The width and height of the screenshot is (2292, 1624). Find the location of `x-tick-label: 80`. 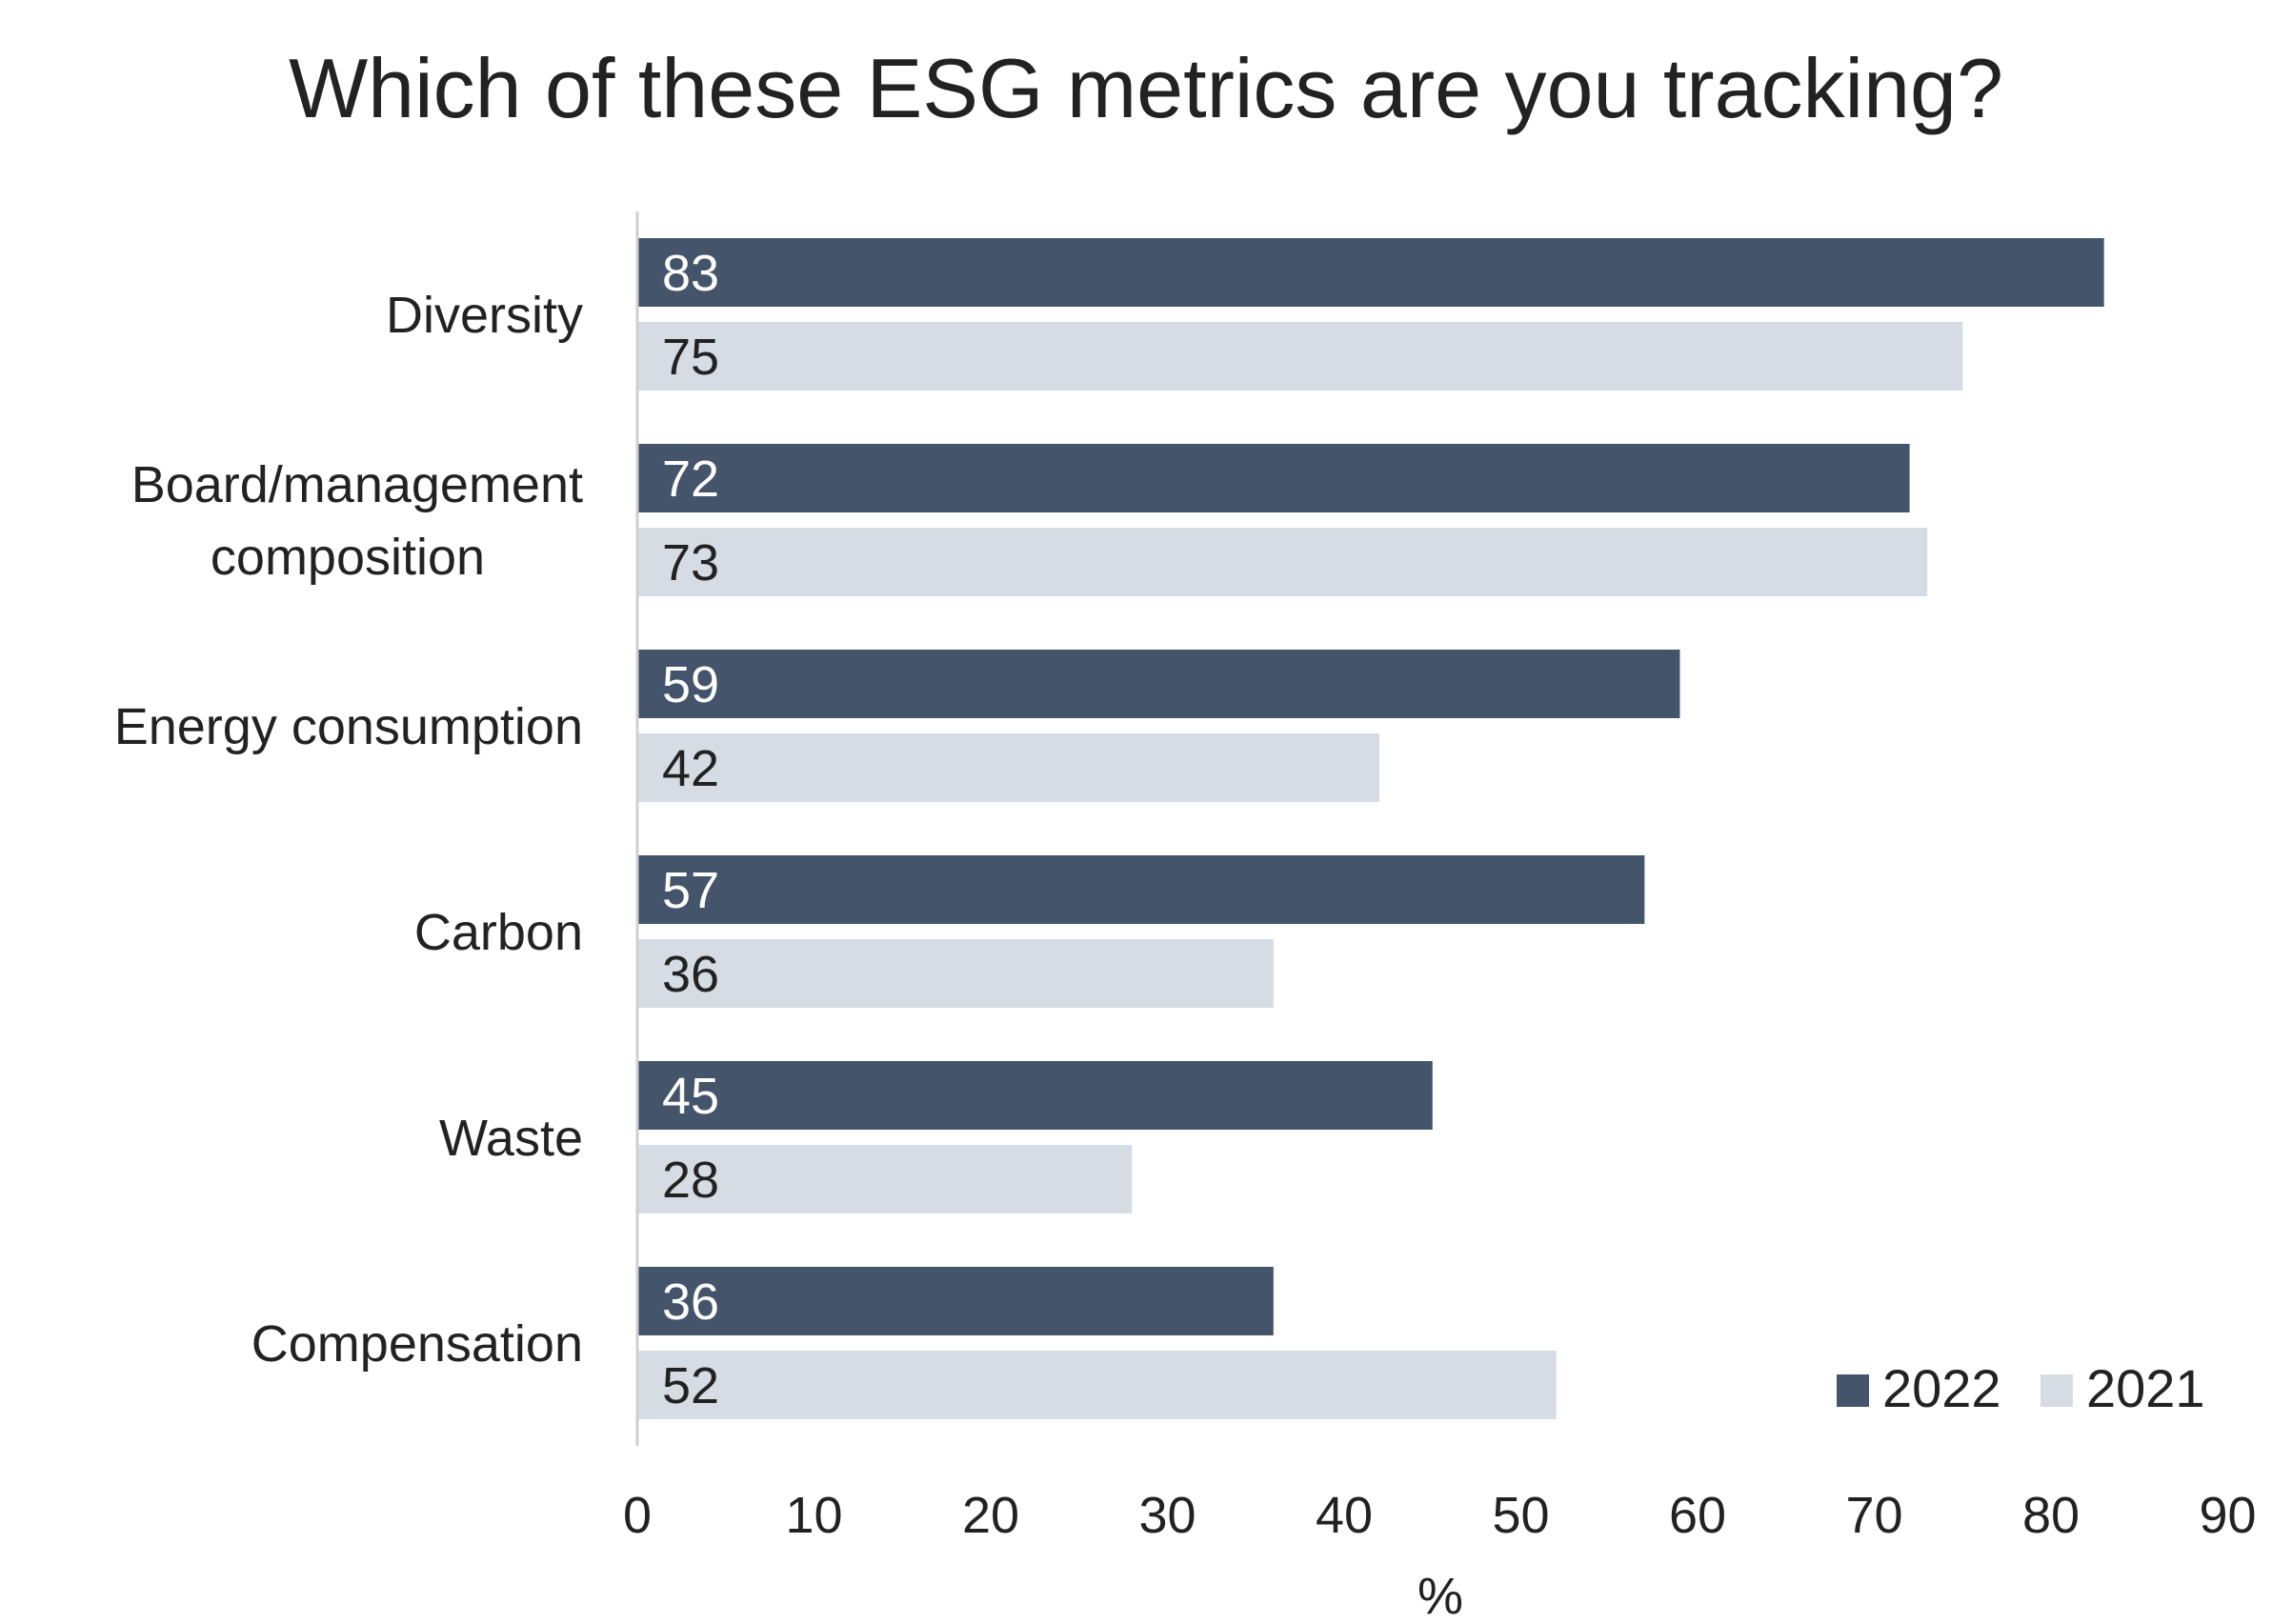

x-tick-label: 80 is located at coordinates (2051, 1515).